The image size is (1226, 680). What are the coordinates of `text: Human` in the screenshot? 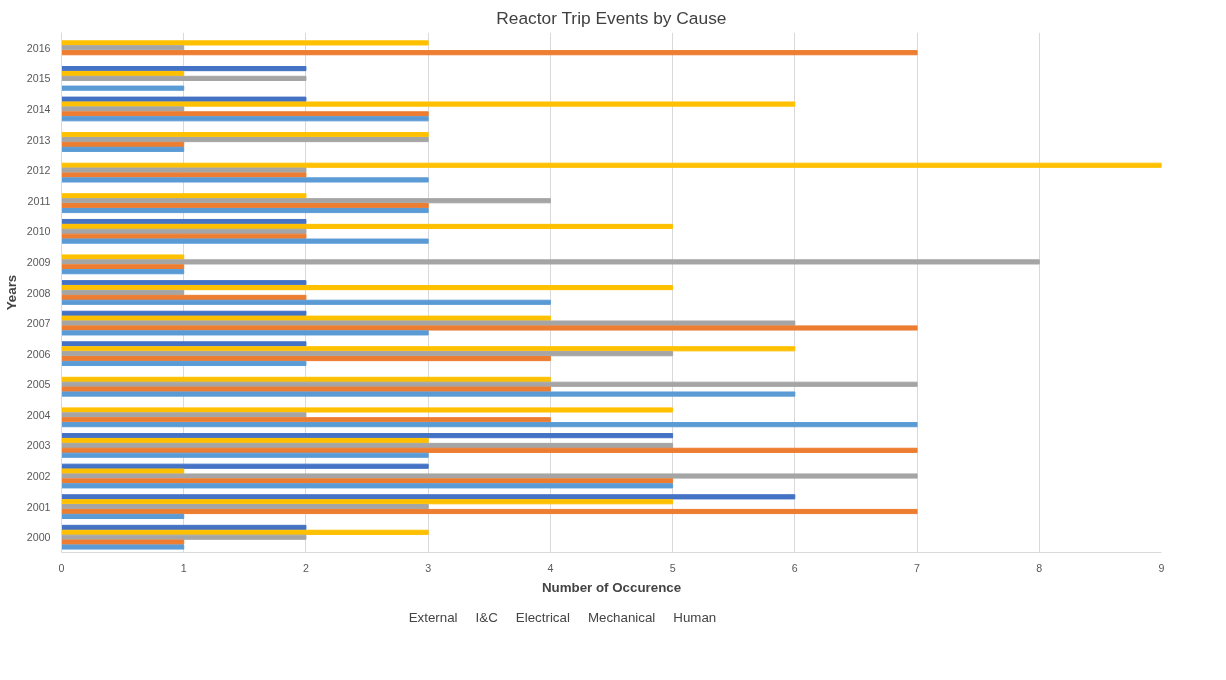 It's located at (695, 617).